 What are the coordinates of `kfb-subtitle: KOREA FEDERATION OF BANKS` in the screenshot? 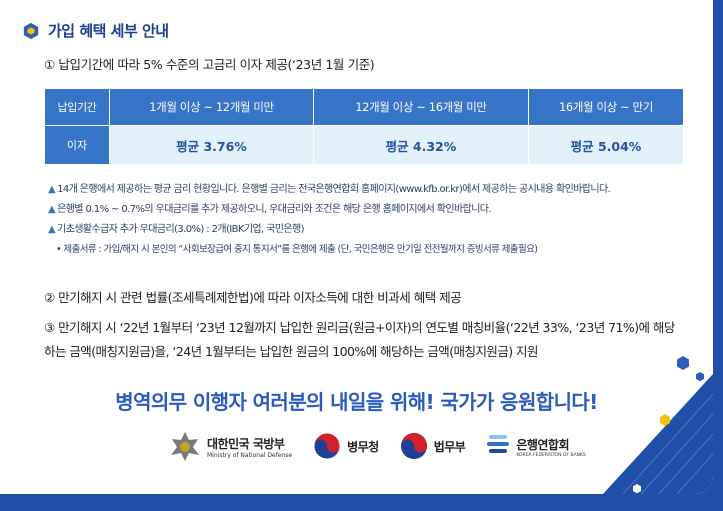 It's located at (551, 455).